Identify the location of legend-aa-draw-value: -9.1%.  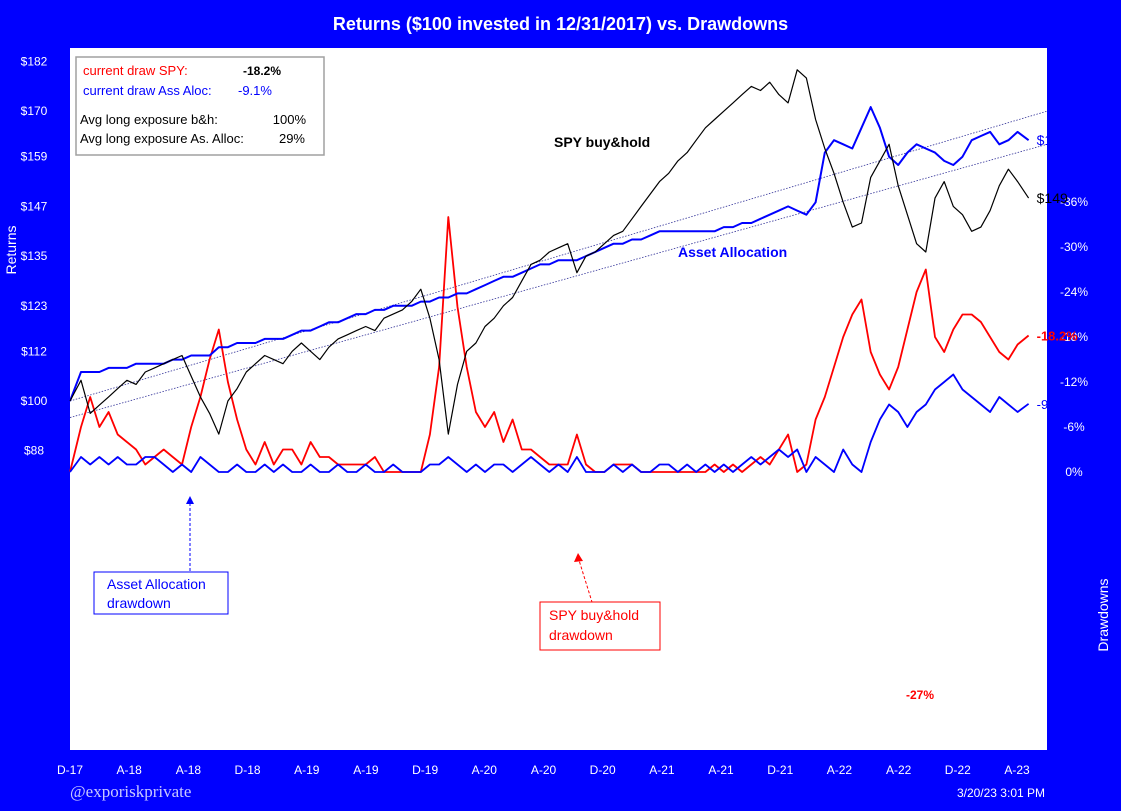
(255, 90).